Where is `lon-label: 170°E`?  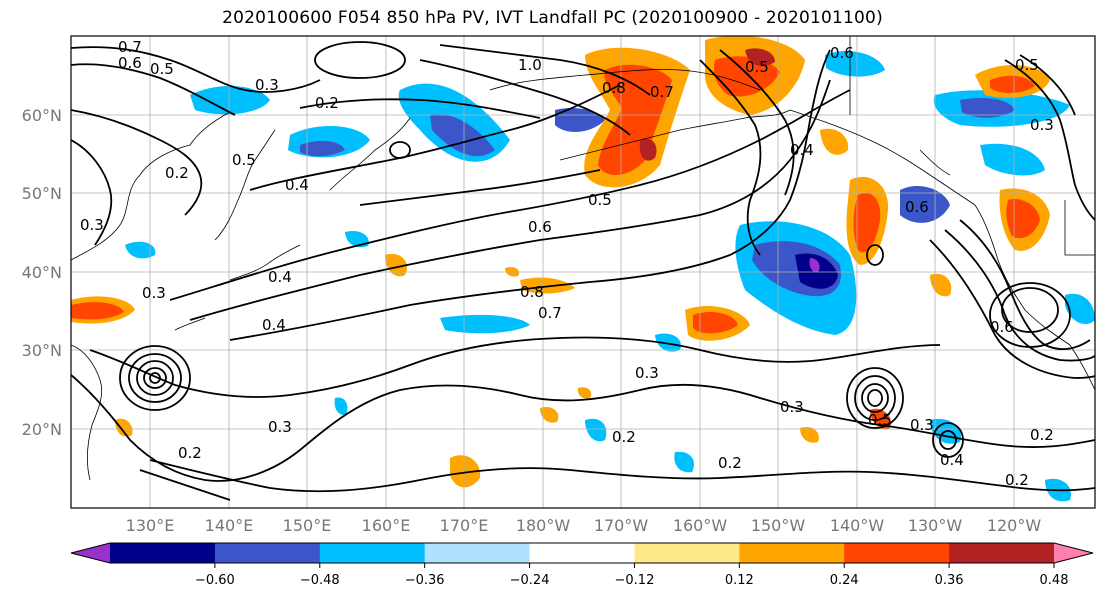
lon-label: 170°E is located at coordinates (464, 525).